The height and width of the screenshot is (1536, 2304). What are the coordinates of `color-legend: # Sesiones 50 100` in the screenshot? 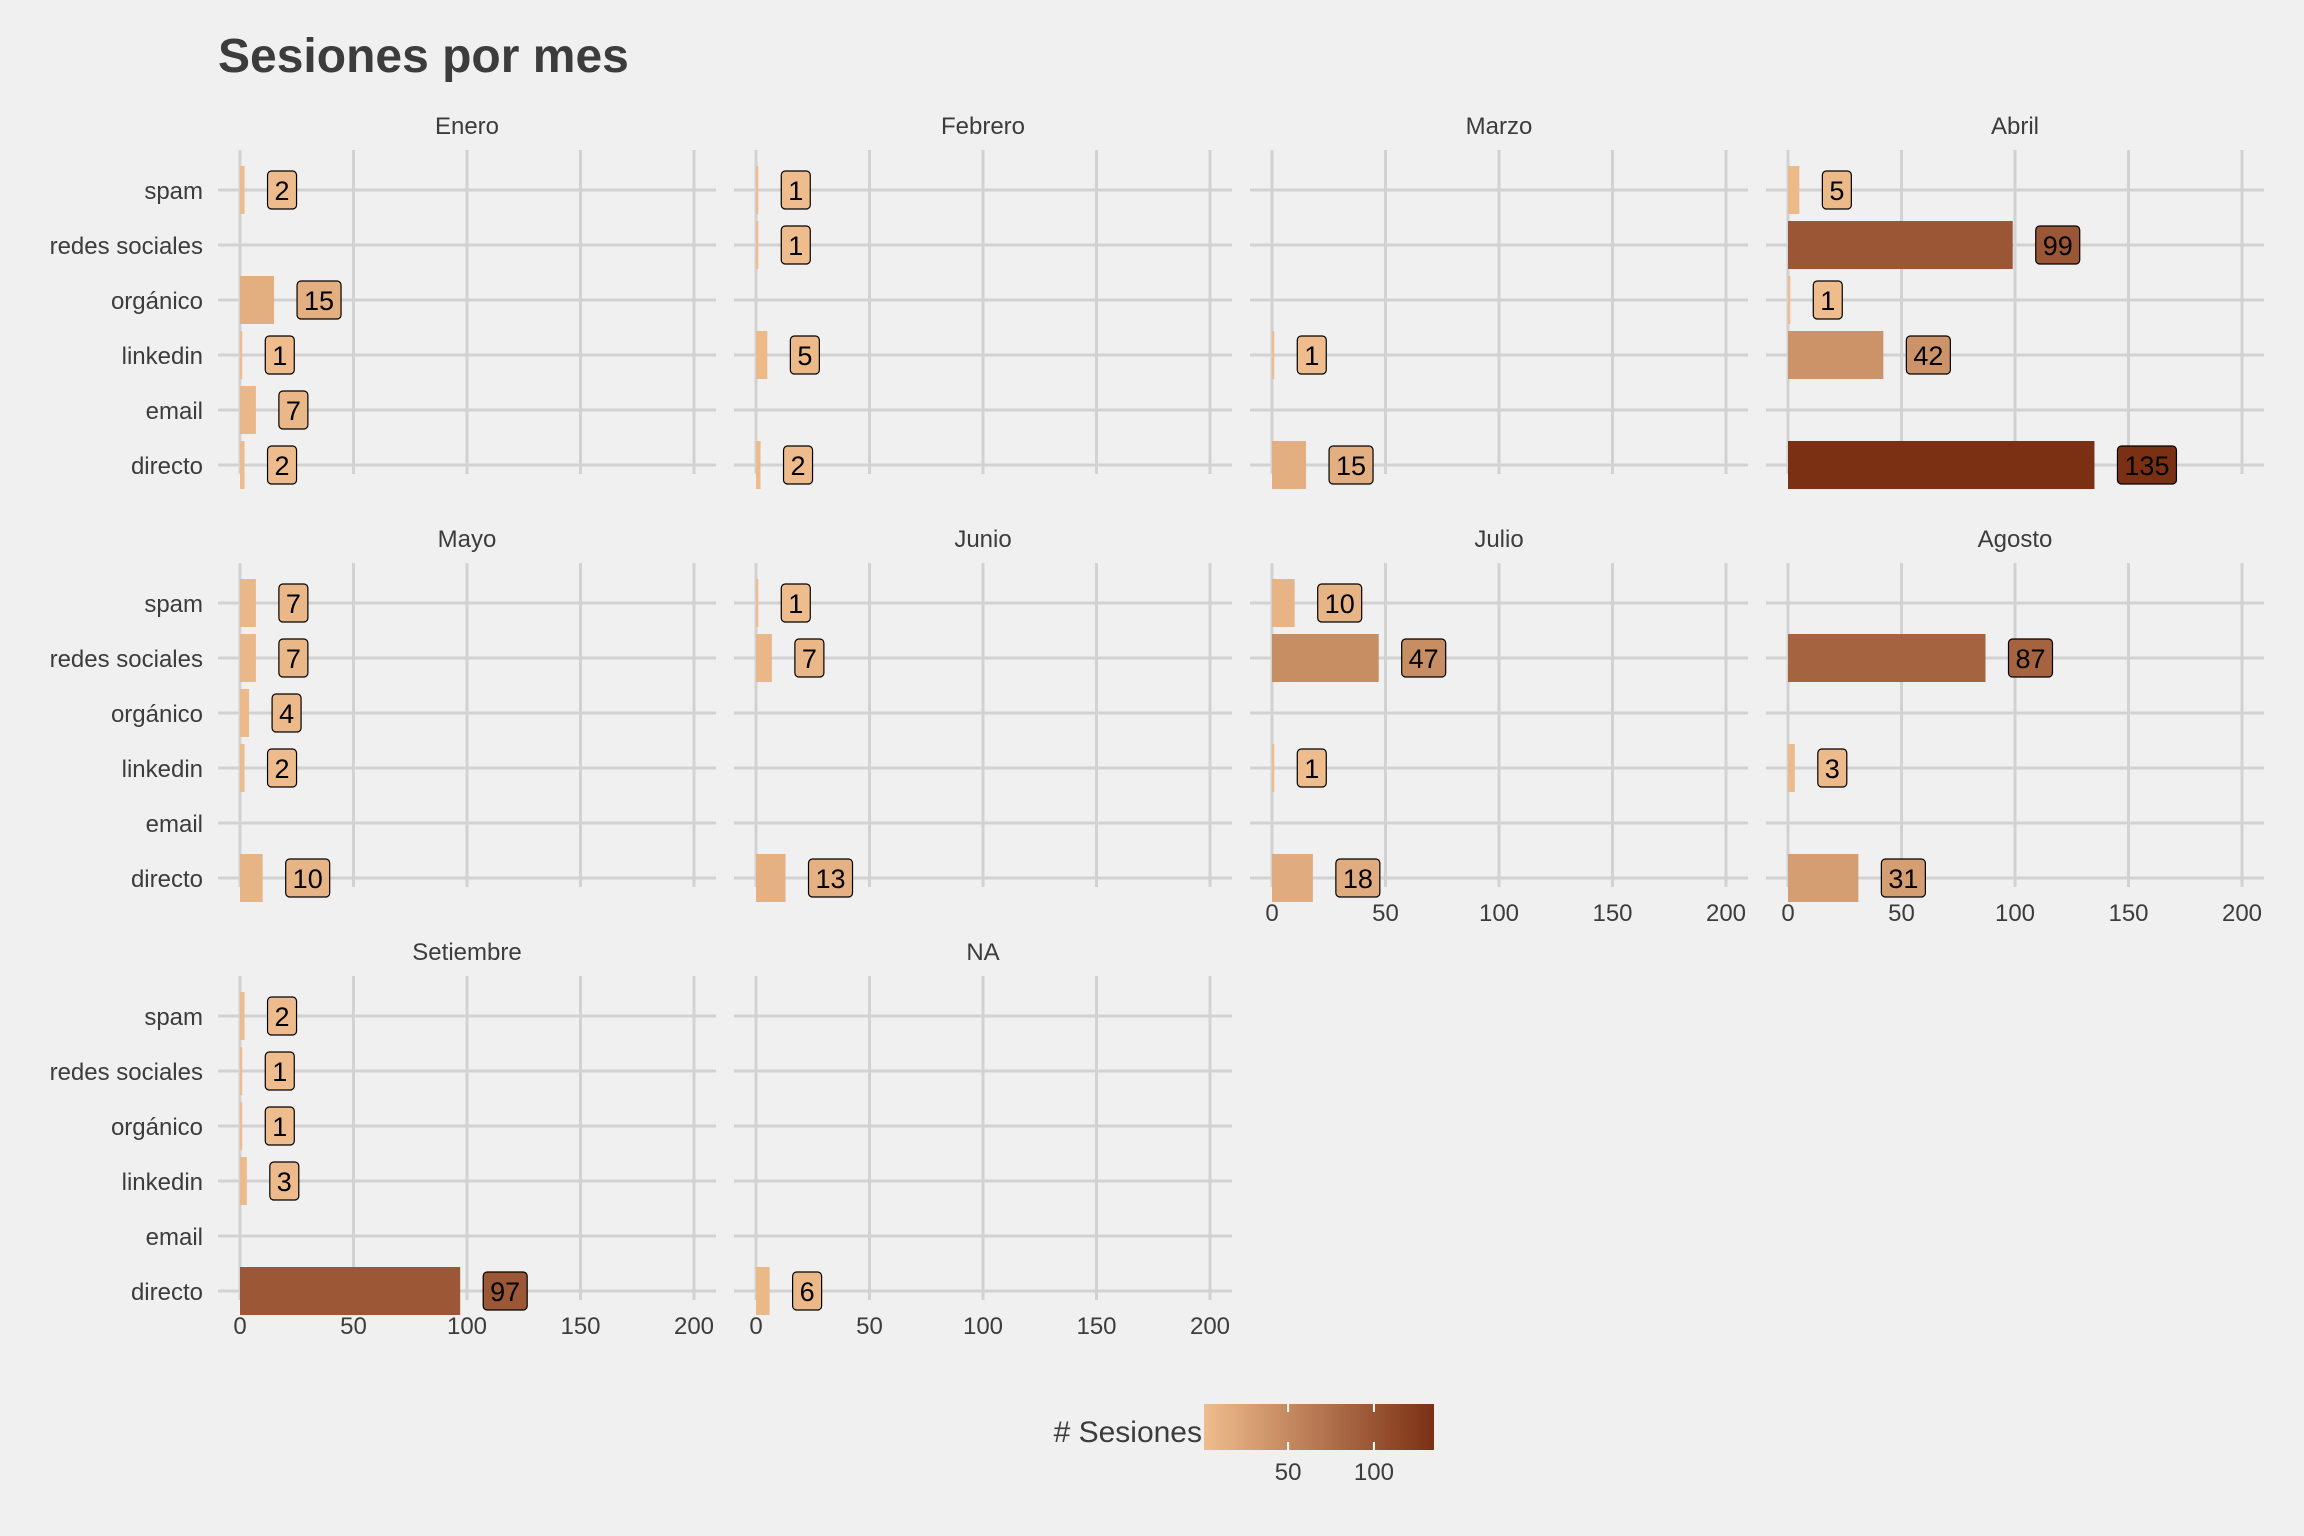 It's located at (1244, 1445).